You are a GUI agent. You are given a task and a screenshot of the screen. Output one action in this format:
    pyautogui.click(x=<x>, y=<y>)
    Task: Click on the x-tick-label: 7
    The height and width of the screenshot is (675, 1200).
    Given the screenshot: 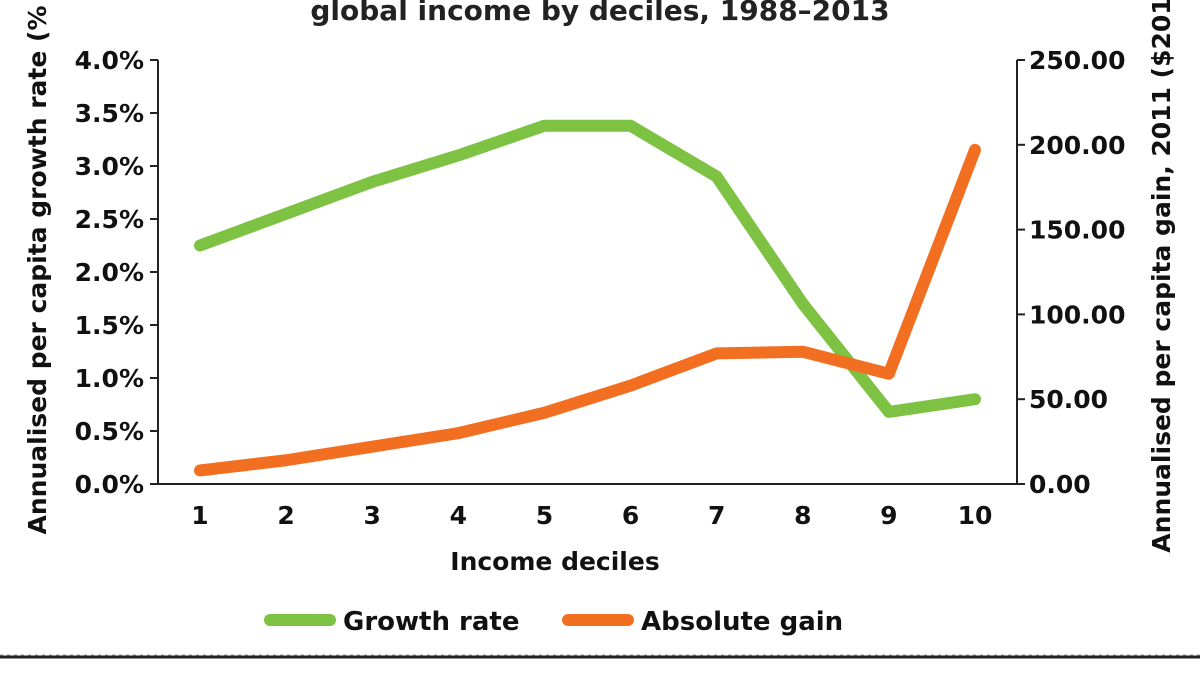 What is the action you would take?
    pyautogui.click(x=716, y=515)
    